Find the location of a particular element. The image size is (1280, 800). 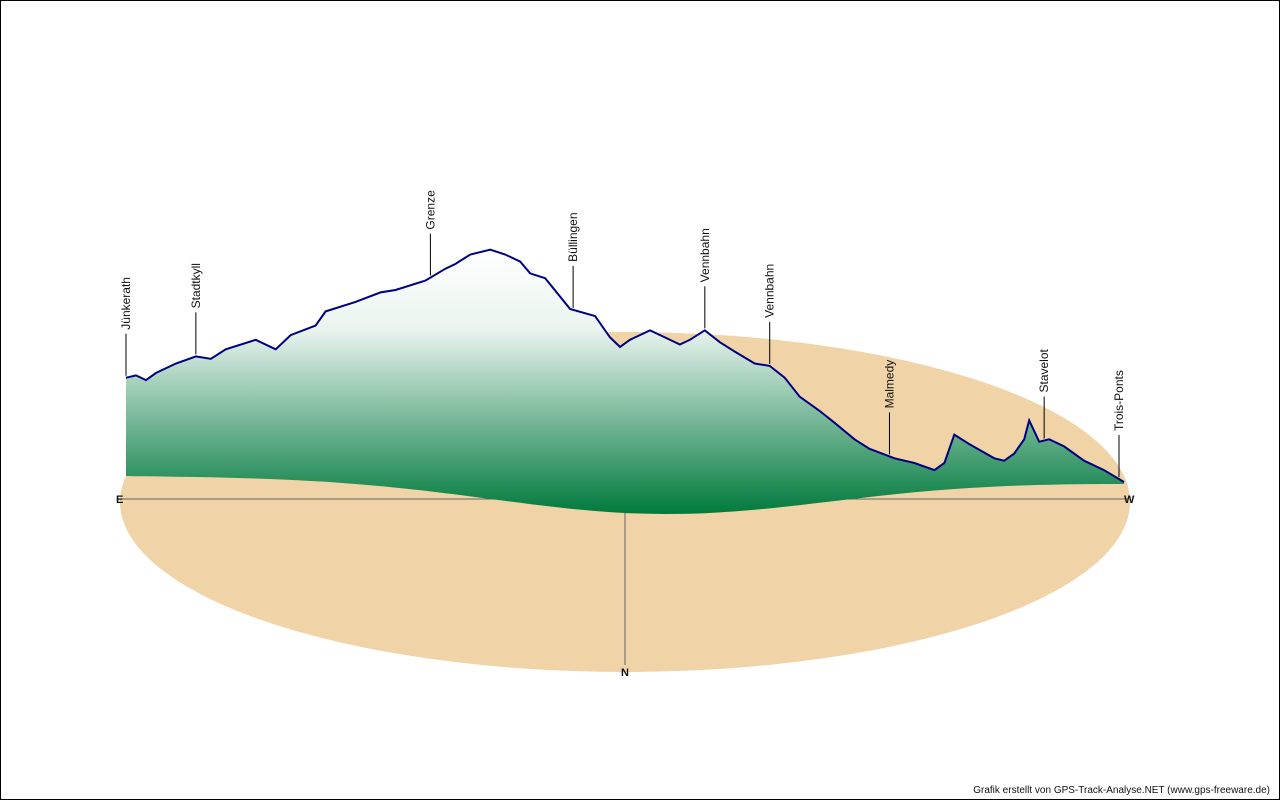

waypoint-marker: Grenze is located at coordinates (430, 233).